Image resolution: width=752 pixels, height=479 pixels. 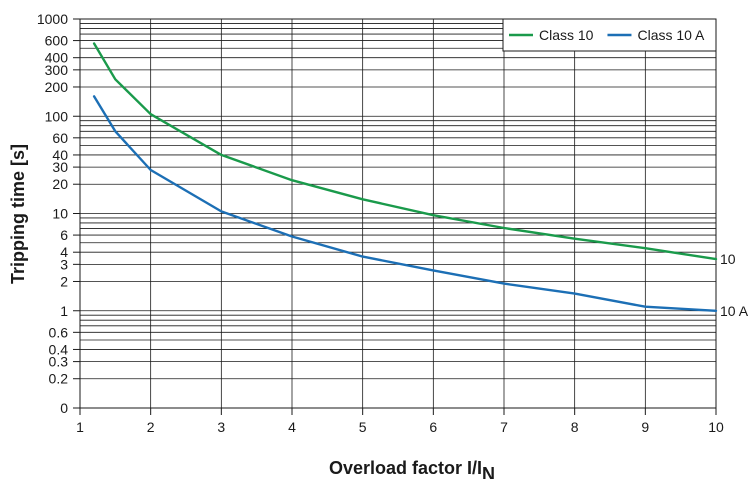 I want to click on x-tick-label: 7, so click(x=504, y=427).